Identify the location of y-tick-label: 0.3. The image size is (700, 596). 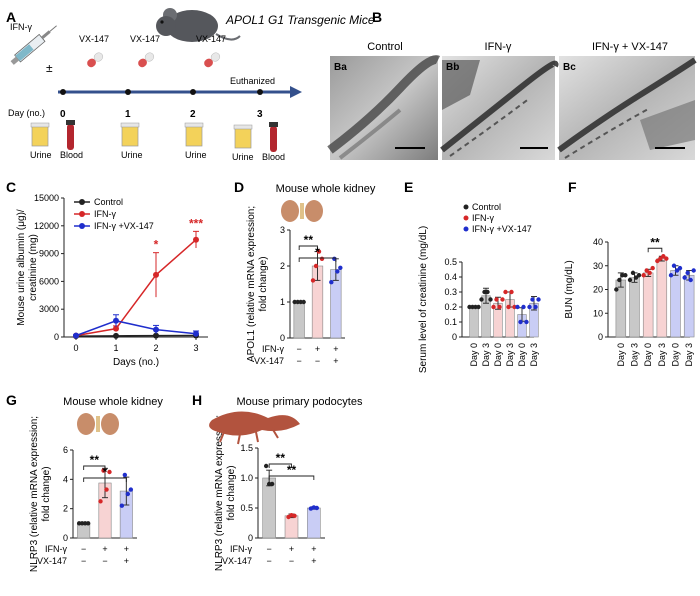
(450, 292).